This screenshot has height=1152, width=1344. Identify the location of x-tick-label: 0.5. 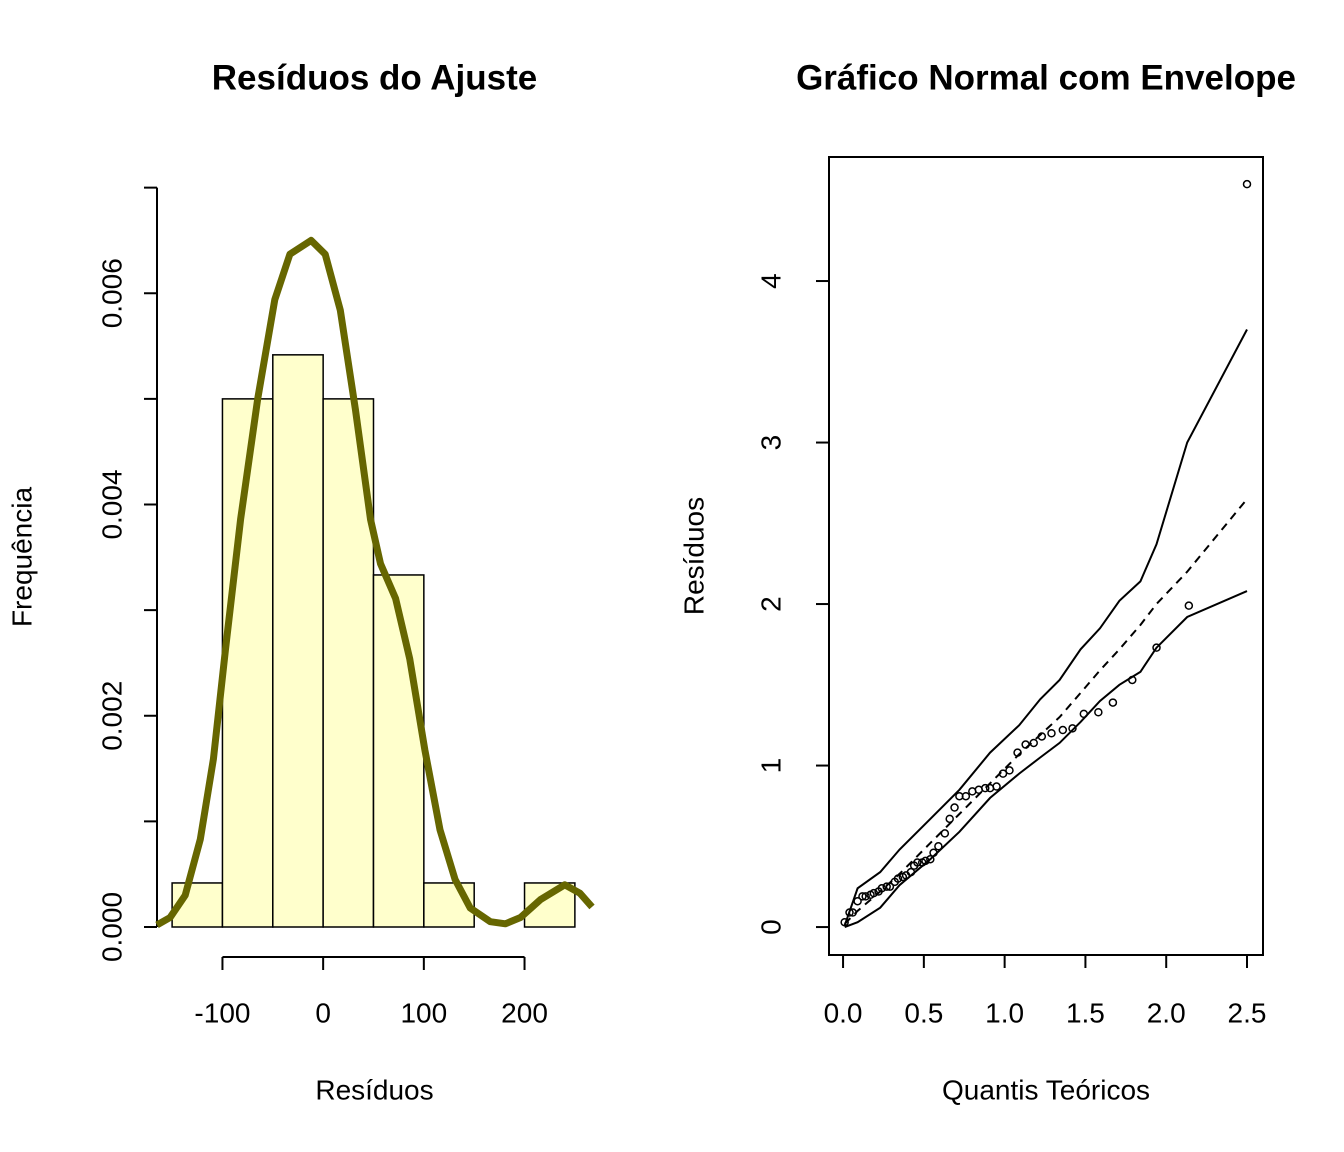
(923, 1012).